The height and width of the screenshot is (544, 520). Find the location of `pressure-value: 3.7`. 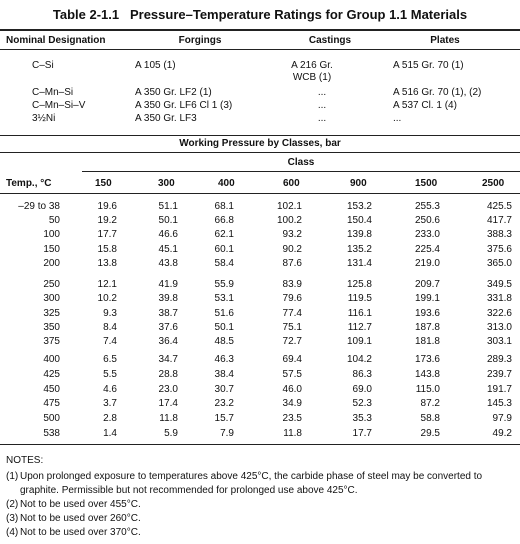

pressure-value: 3.7 is located at coordinates (110, 404).